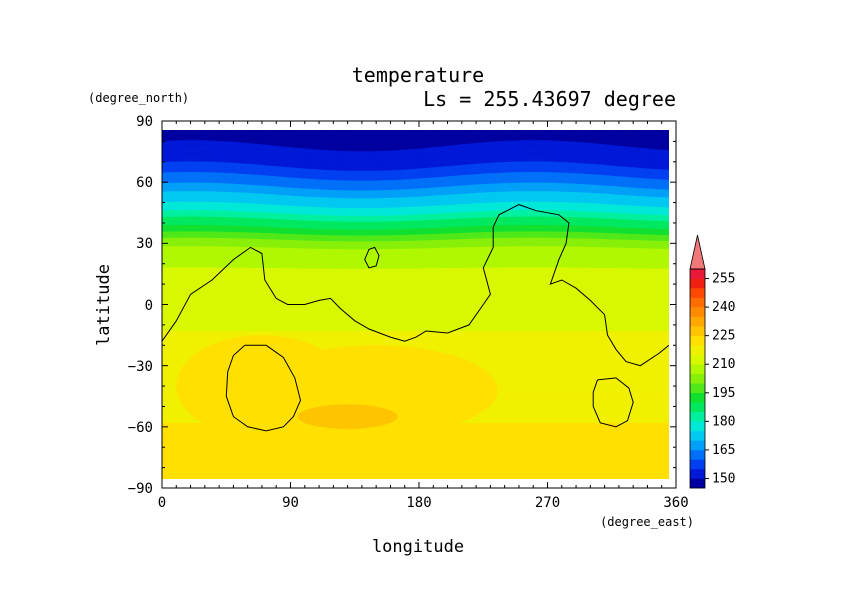  I want to click on y-tick-label: 30, so click(144, 244).